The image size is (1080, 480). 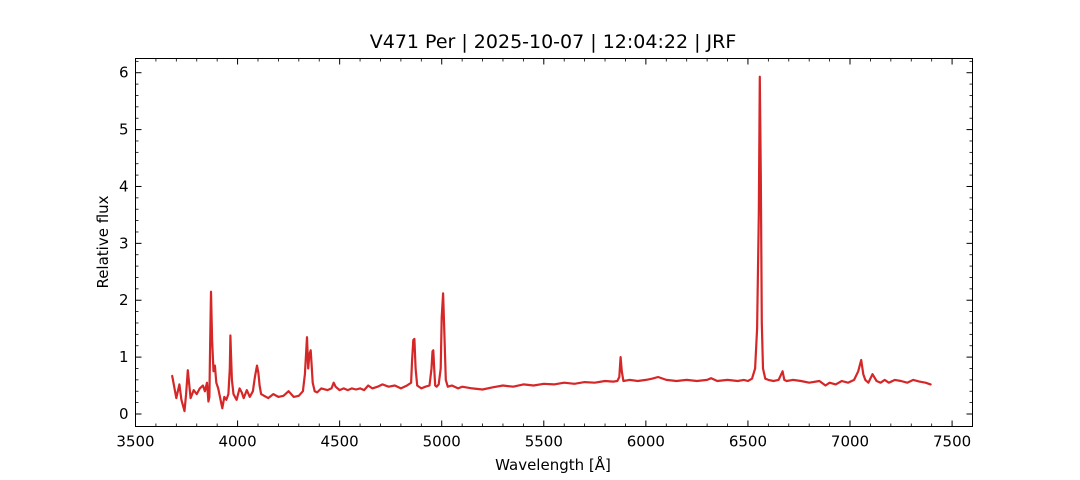 I want to click on x-tick-label: 5000, so click(x=442, y=442).